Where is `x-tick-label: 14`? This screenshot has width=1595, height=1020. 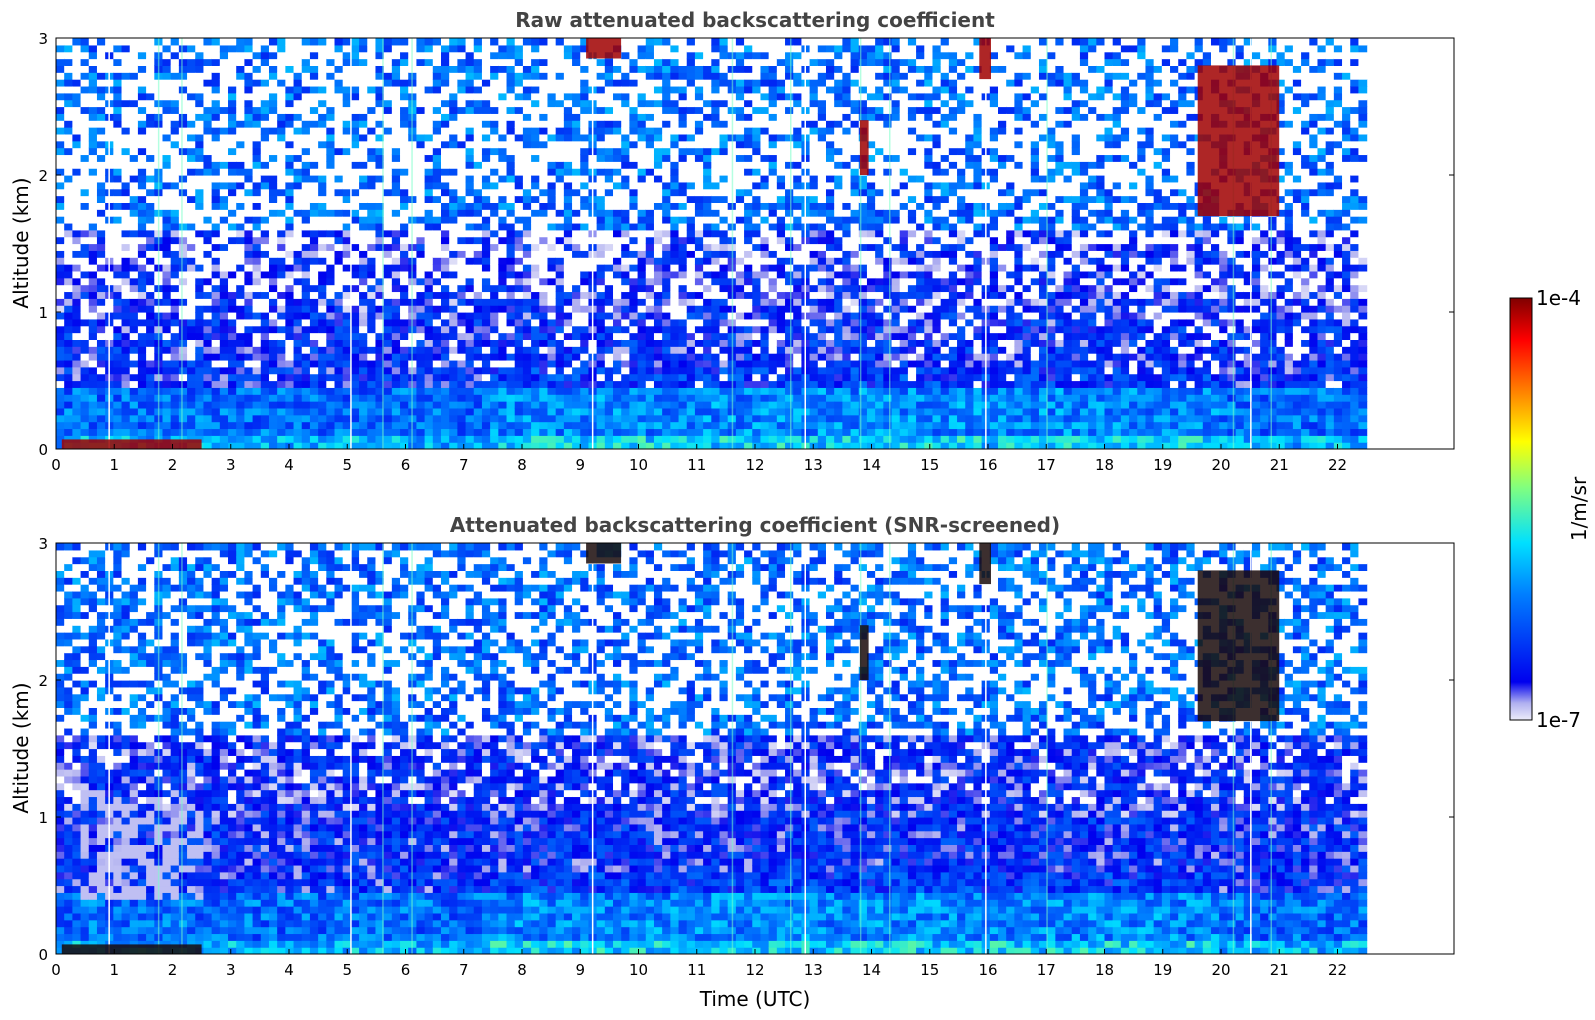
x-tick-label: 14 is located at coordinates (871, 465).